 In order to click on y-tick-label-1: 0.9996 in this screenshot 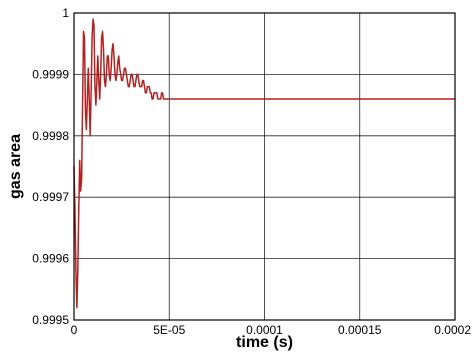, I will do `click(50, 259)`.